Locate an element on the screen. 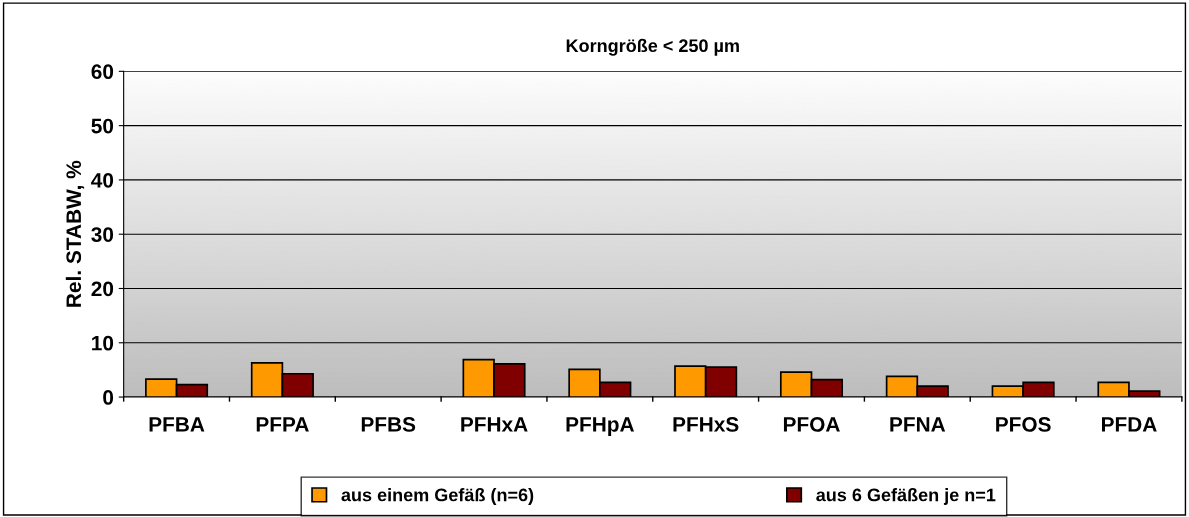  x-tick-label: PFHxA is located at coordinates (494, 424).